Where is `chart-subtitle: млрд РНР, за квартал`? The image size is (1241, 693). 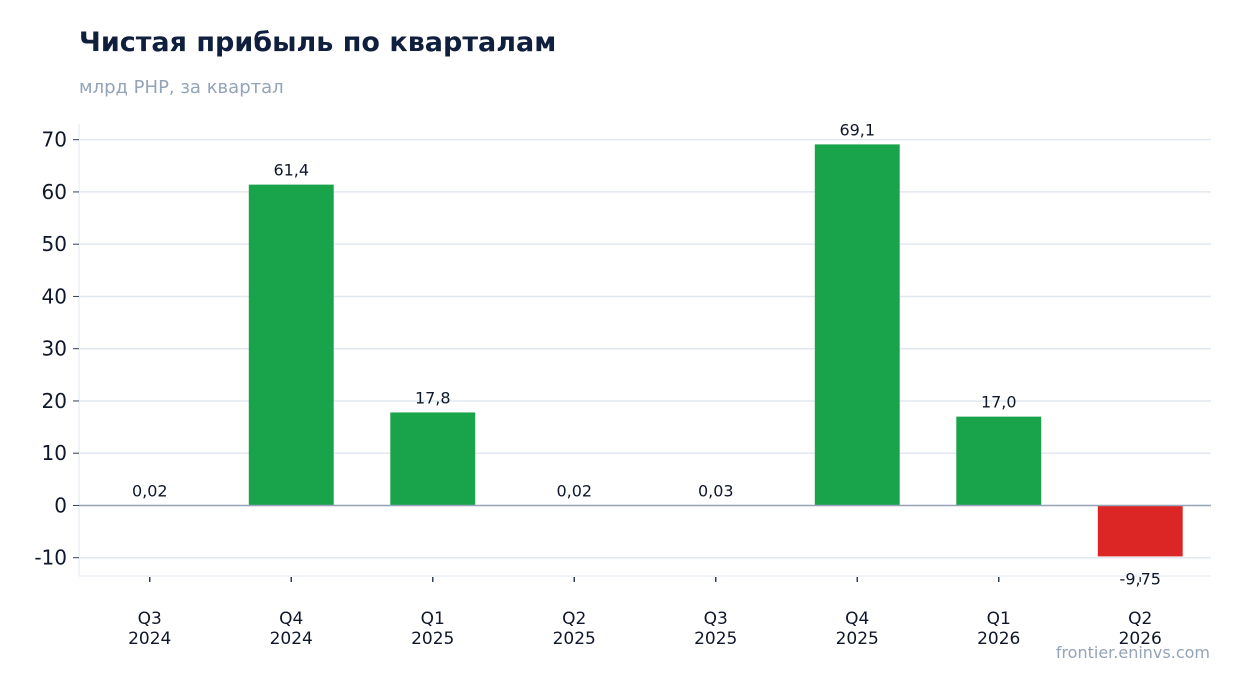 chart-subtitle: млрд РНР, за квартал is located at coordinates (181, 87).